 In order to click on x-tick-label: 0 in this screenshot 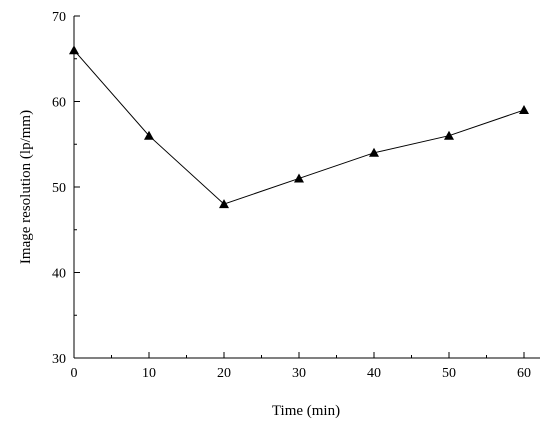, I will do `click(74, 373)`.